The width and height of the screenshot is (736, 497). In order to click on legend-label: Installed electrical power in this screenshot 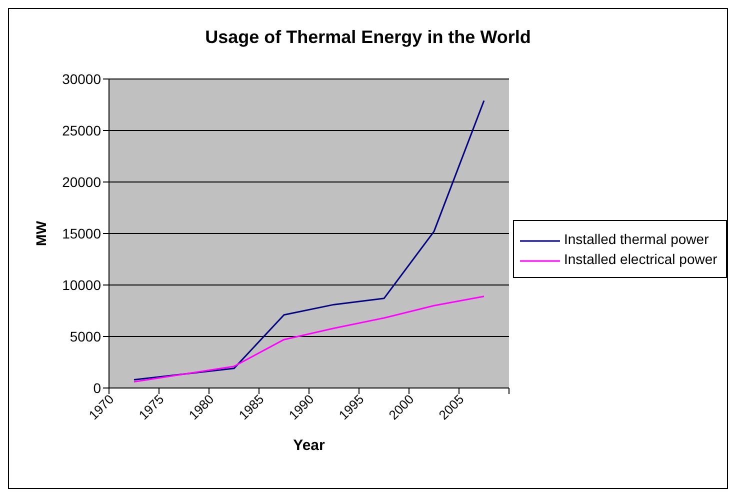, I will do `click(641, 258)`.